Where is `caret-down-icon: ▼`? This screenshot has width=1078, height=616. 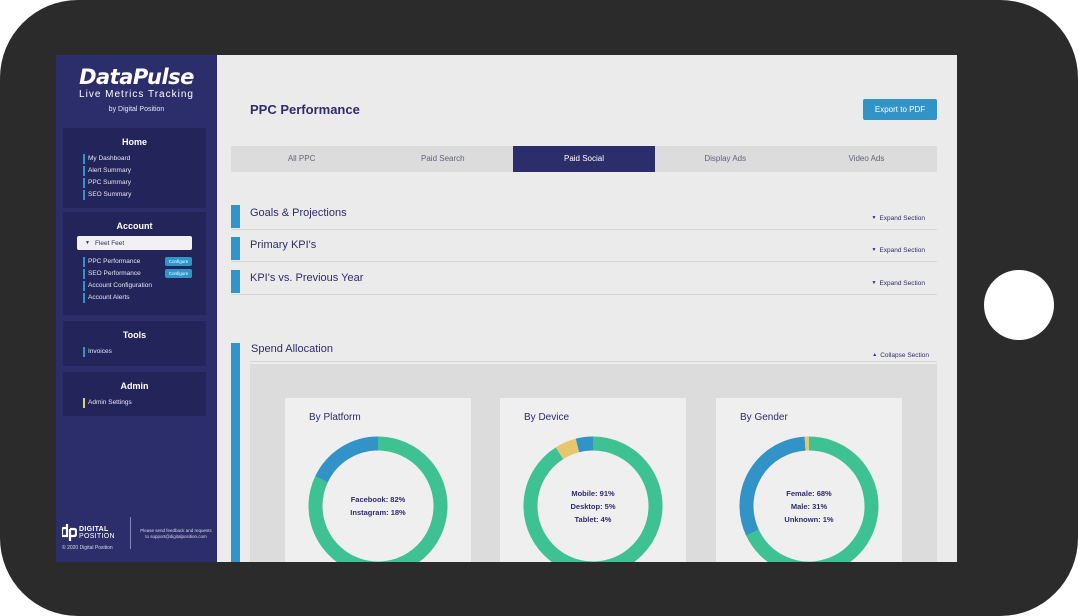
caret-down-icon: ▼ is located at coordinates (87, 243).